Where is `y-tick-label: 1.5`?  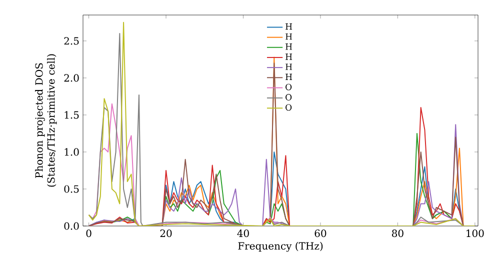
y-tick-label: 1.5 is located at coordinates (71, 115).